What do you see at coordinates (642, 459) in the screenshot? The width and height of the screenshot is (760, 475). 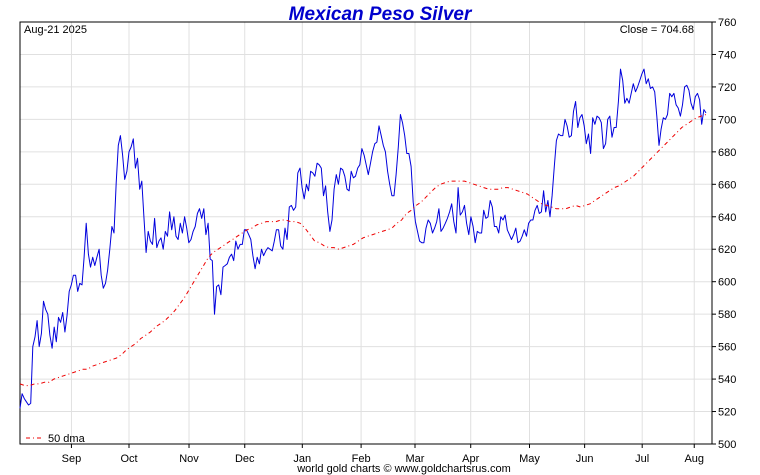 I see `x-tick-label: Jul` at bounding box center [642, 459].